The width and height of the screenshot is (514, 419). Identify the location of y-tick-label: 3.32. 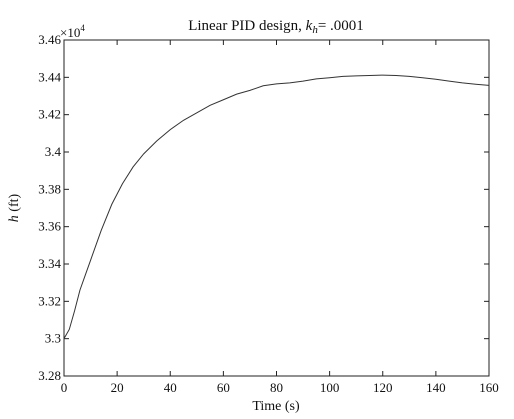
(49, 300).